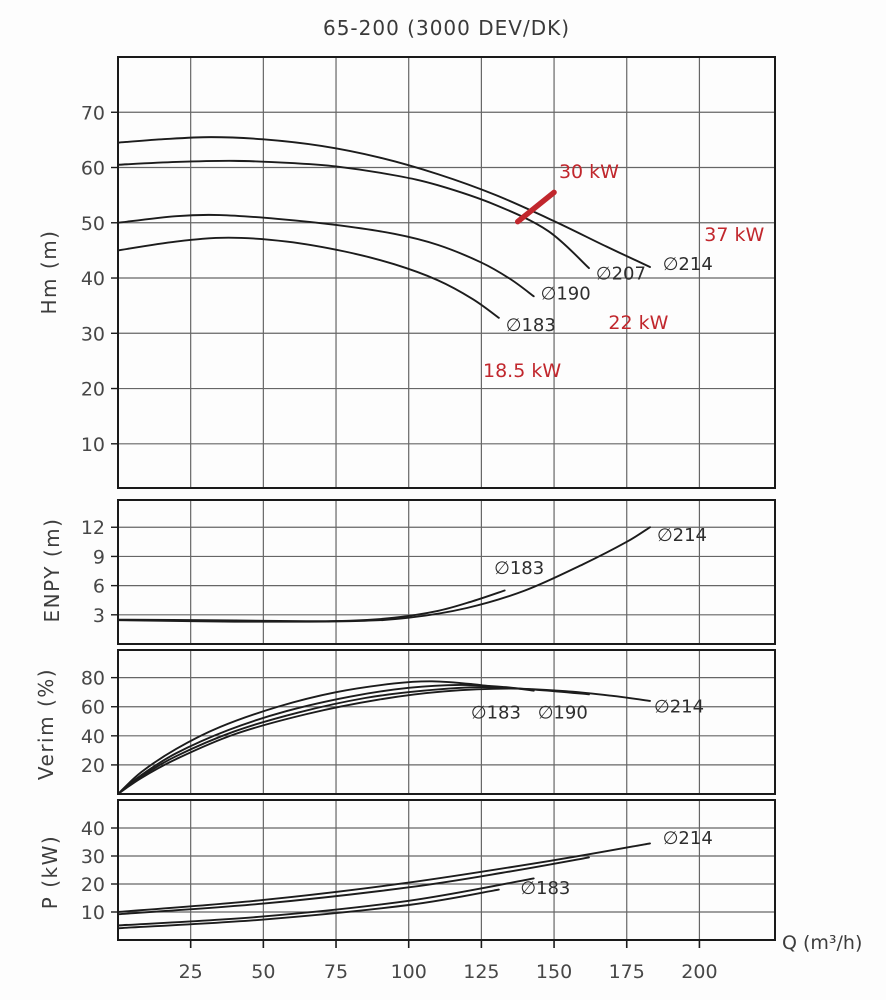  I want to click on curve-verim-∅190, so click(326, 739).